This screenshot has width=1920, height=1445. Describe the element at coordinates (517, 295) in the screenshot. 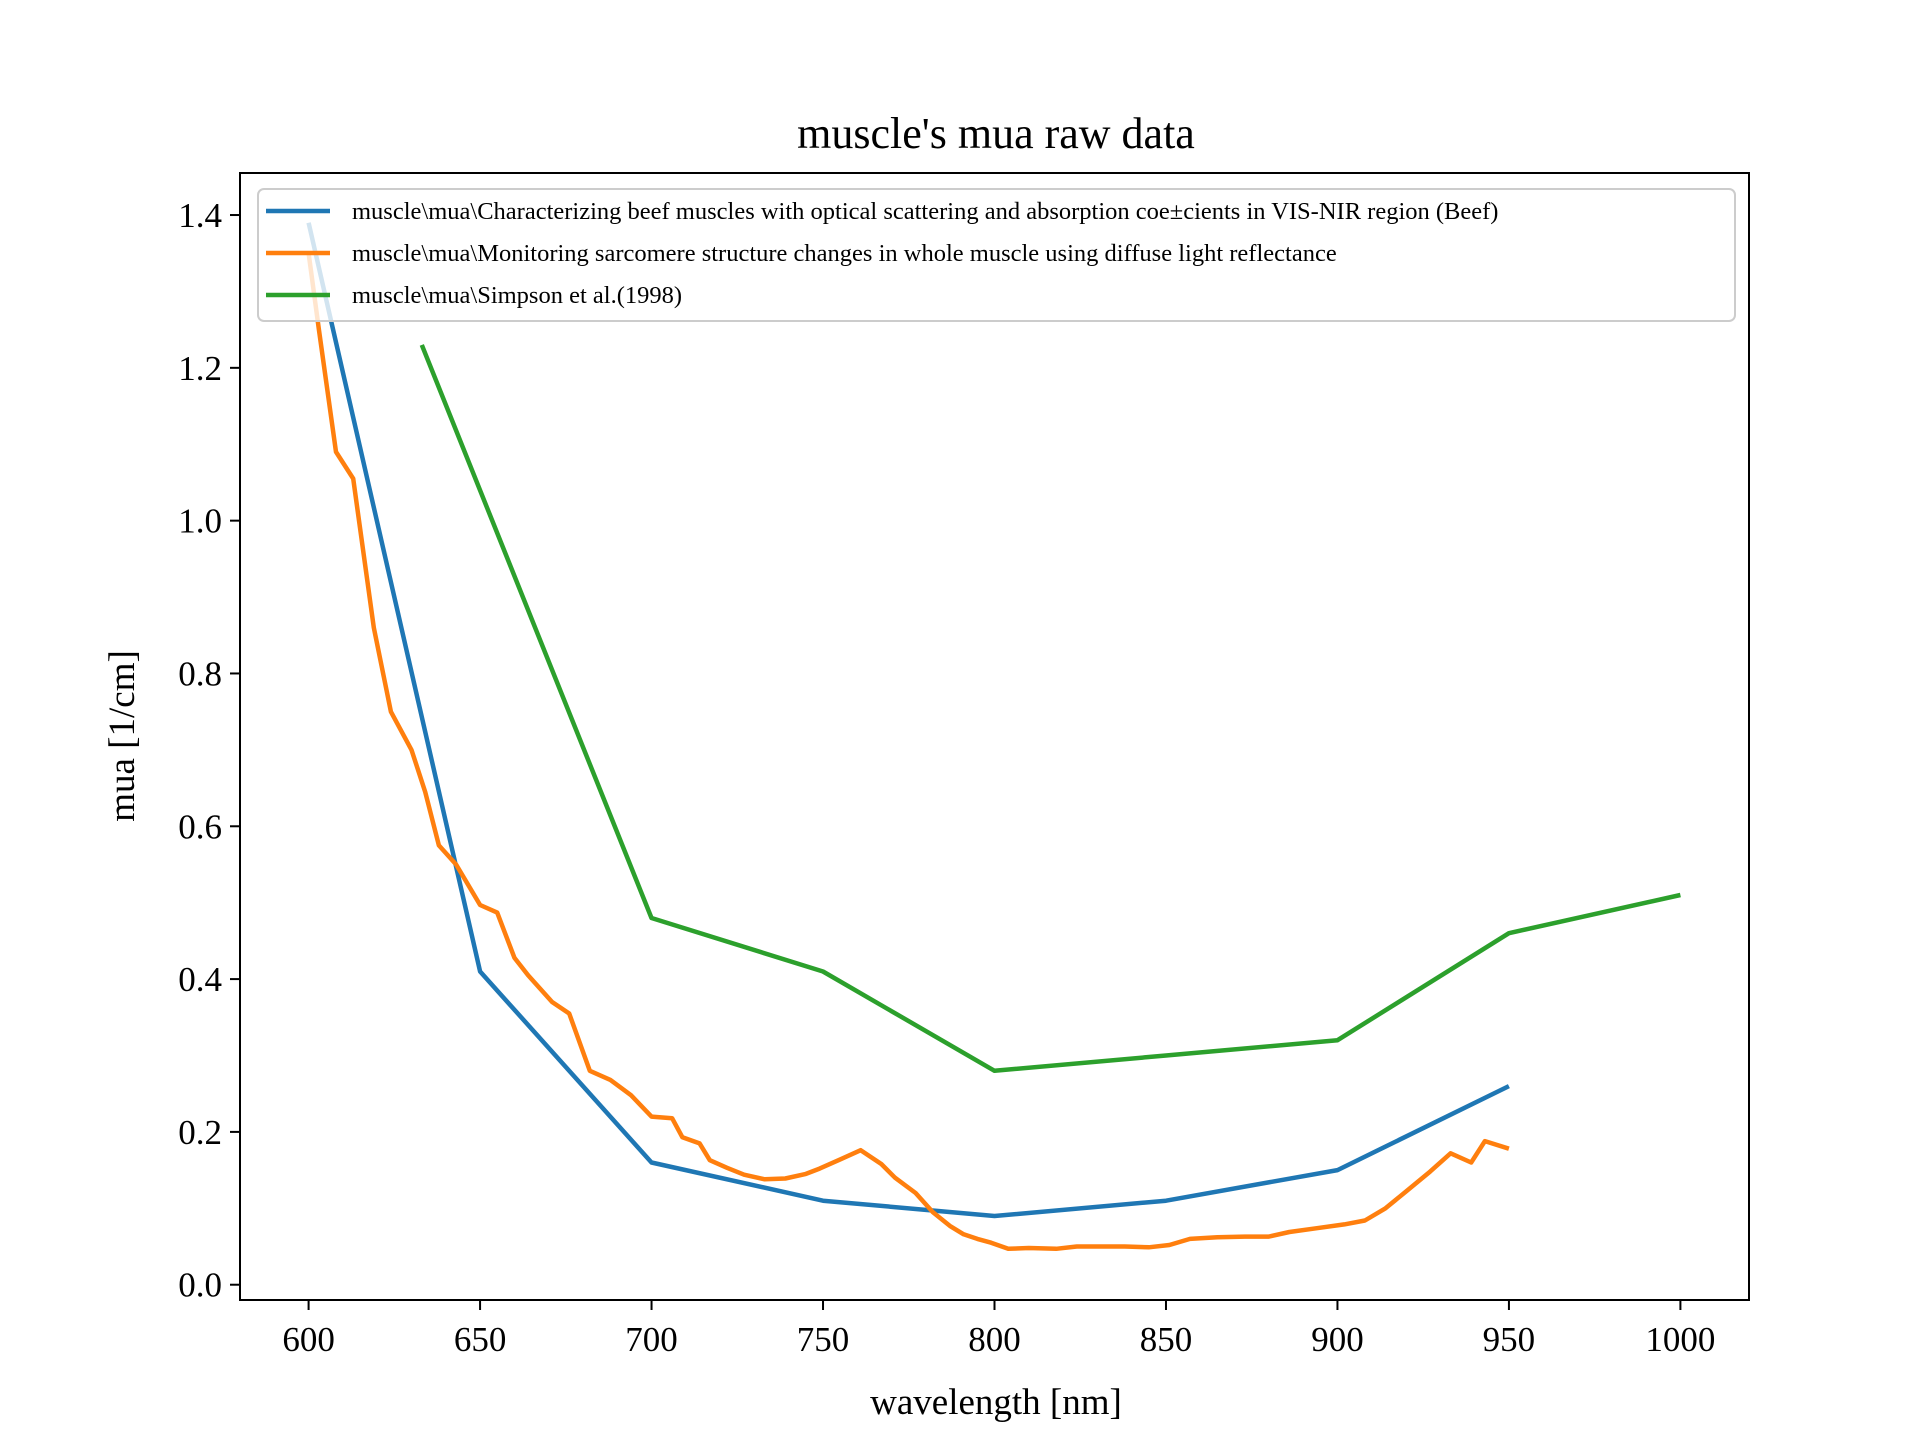

I see `legend-label-3: muscle\mua\Simpson et al.(1998)` at that location.